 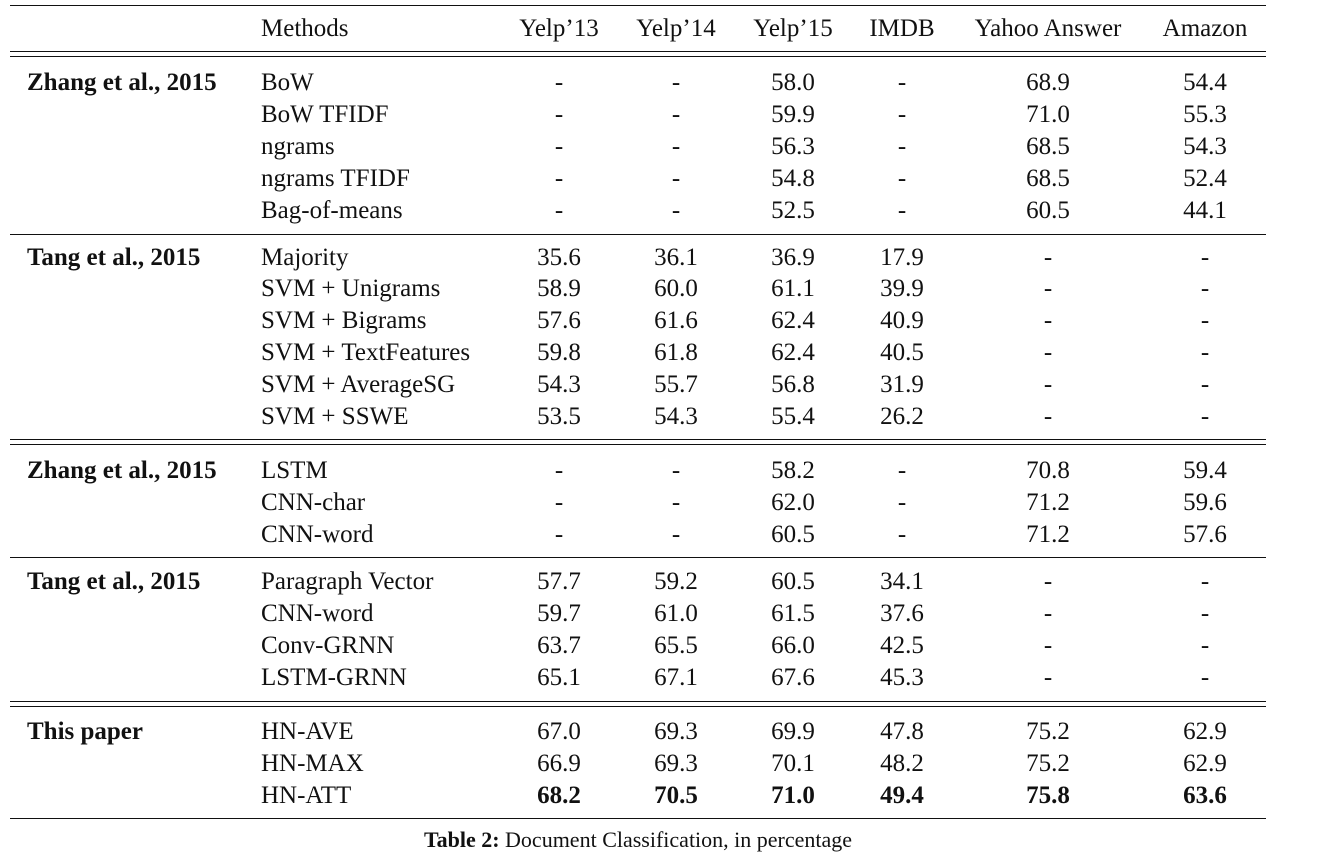 I want to click on value-yahoo-answer: 75.2, so click(x=1048, y=763).